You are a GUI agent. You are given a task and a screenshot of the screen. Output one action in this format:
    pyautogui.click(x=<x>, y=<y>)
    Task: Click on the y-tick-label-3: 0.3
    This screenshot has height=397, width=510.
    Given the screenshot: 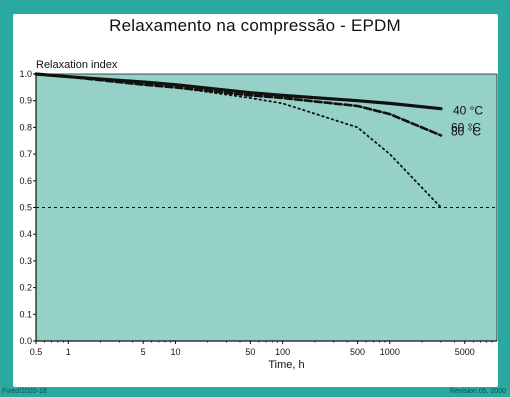 What is the action you would take?
    pyautogui.click(x=25, y=261)
    